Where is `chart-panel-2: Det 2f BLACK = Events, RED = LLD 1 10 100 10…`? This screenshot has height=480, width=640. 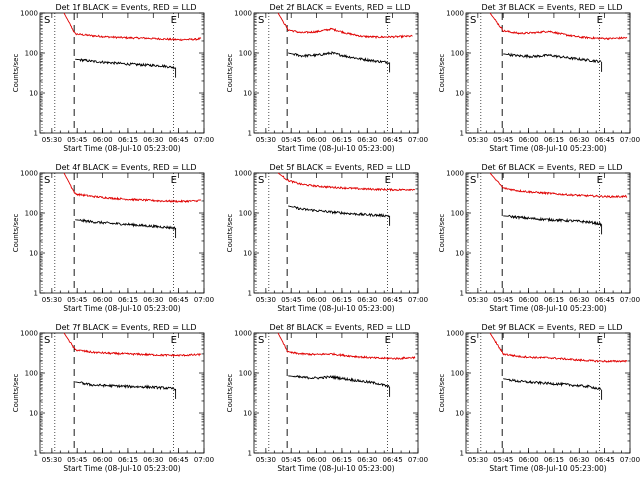
chart-panel-2: Det 2f BLACK = Events, RED = LLD 1 10 100 10… is located at coordinates (327, 78).